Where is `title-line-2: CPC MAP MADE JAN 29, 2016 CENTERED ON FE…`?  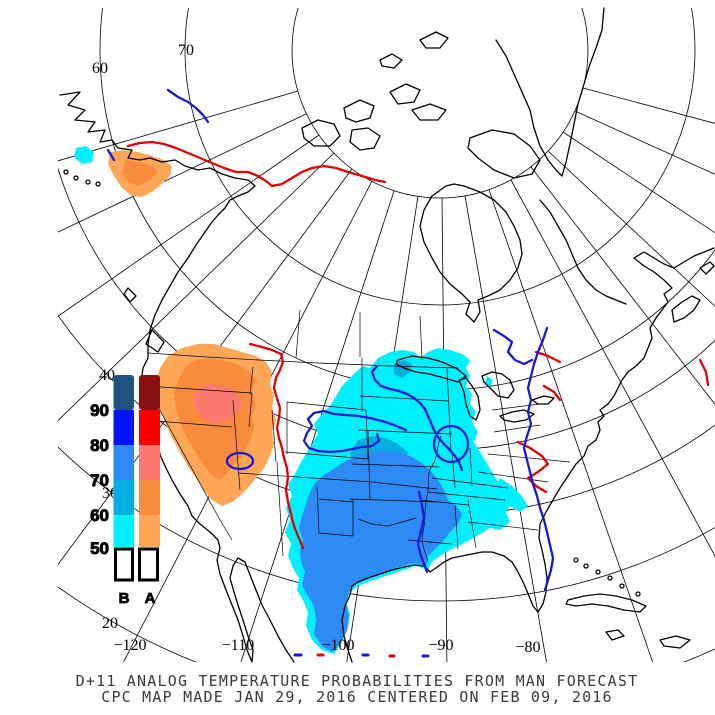
title-line-2: CPC MAP MADE JAN 29, 2016 CENTERED ON FE… is located at coordinates (357, 697).